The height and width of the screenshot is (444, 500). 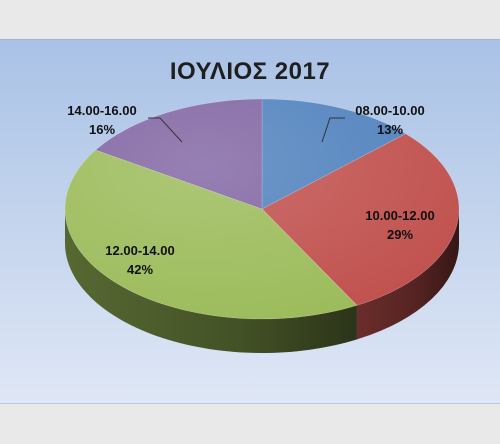 I want to click on slice-percent-label: 42%, so click(x=140, y=269).